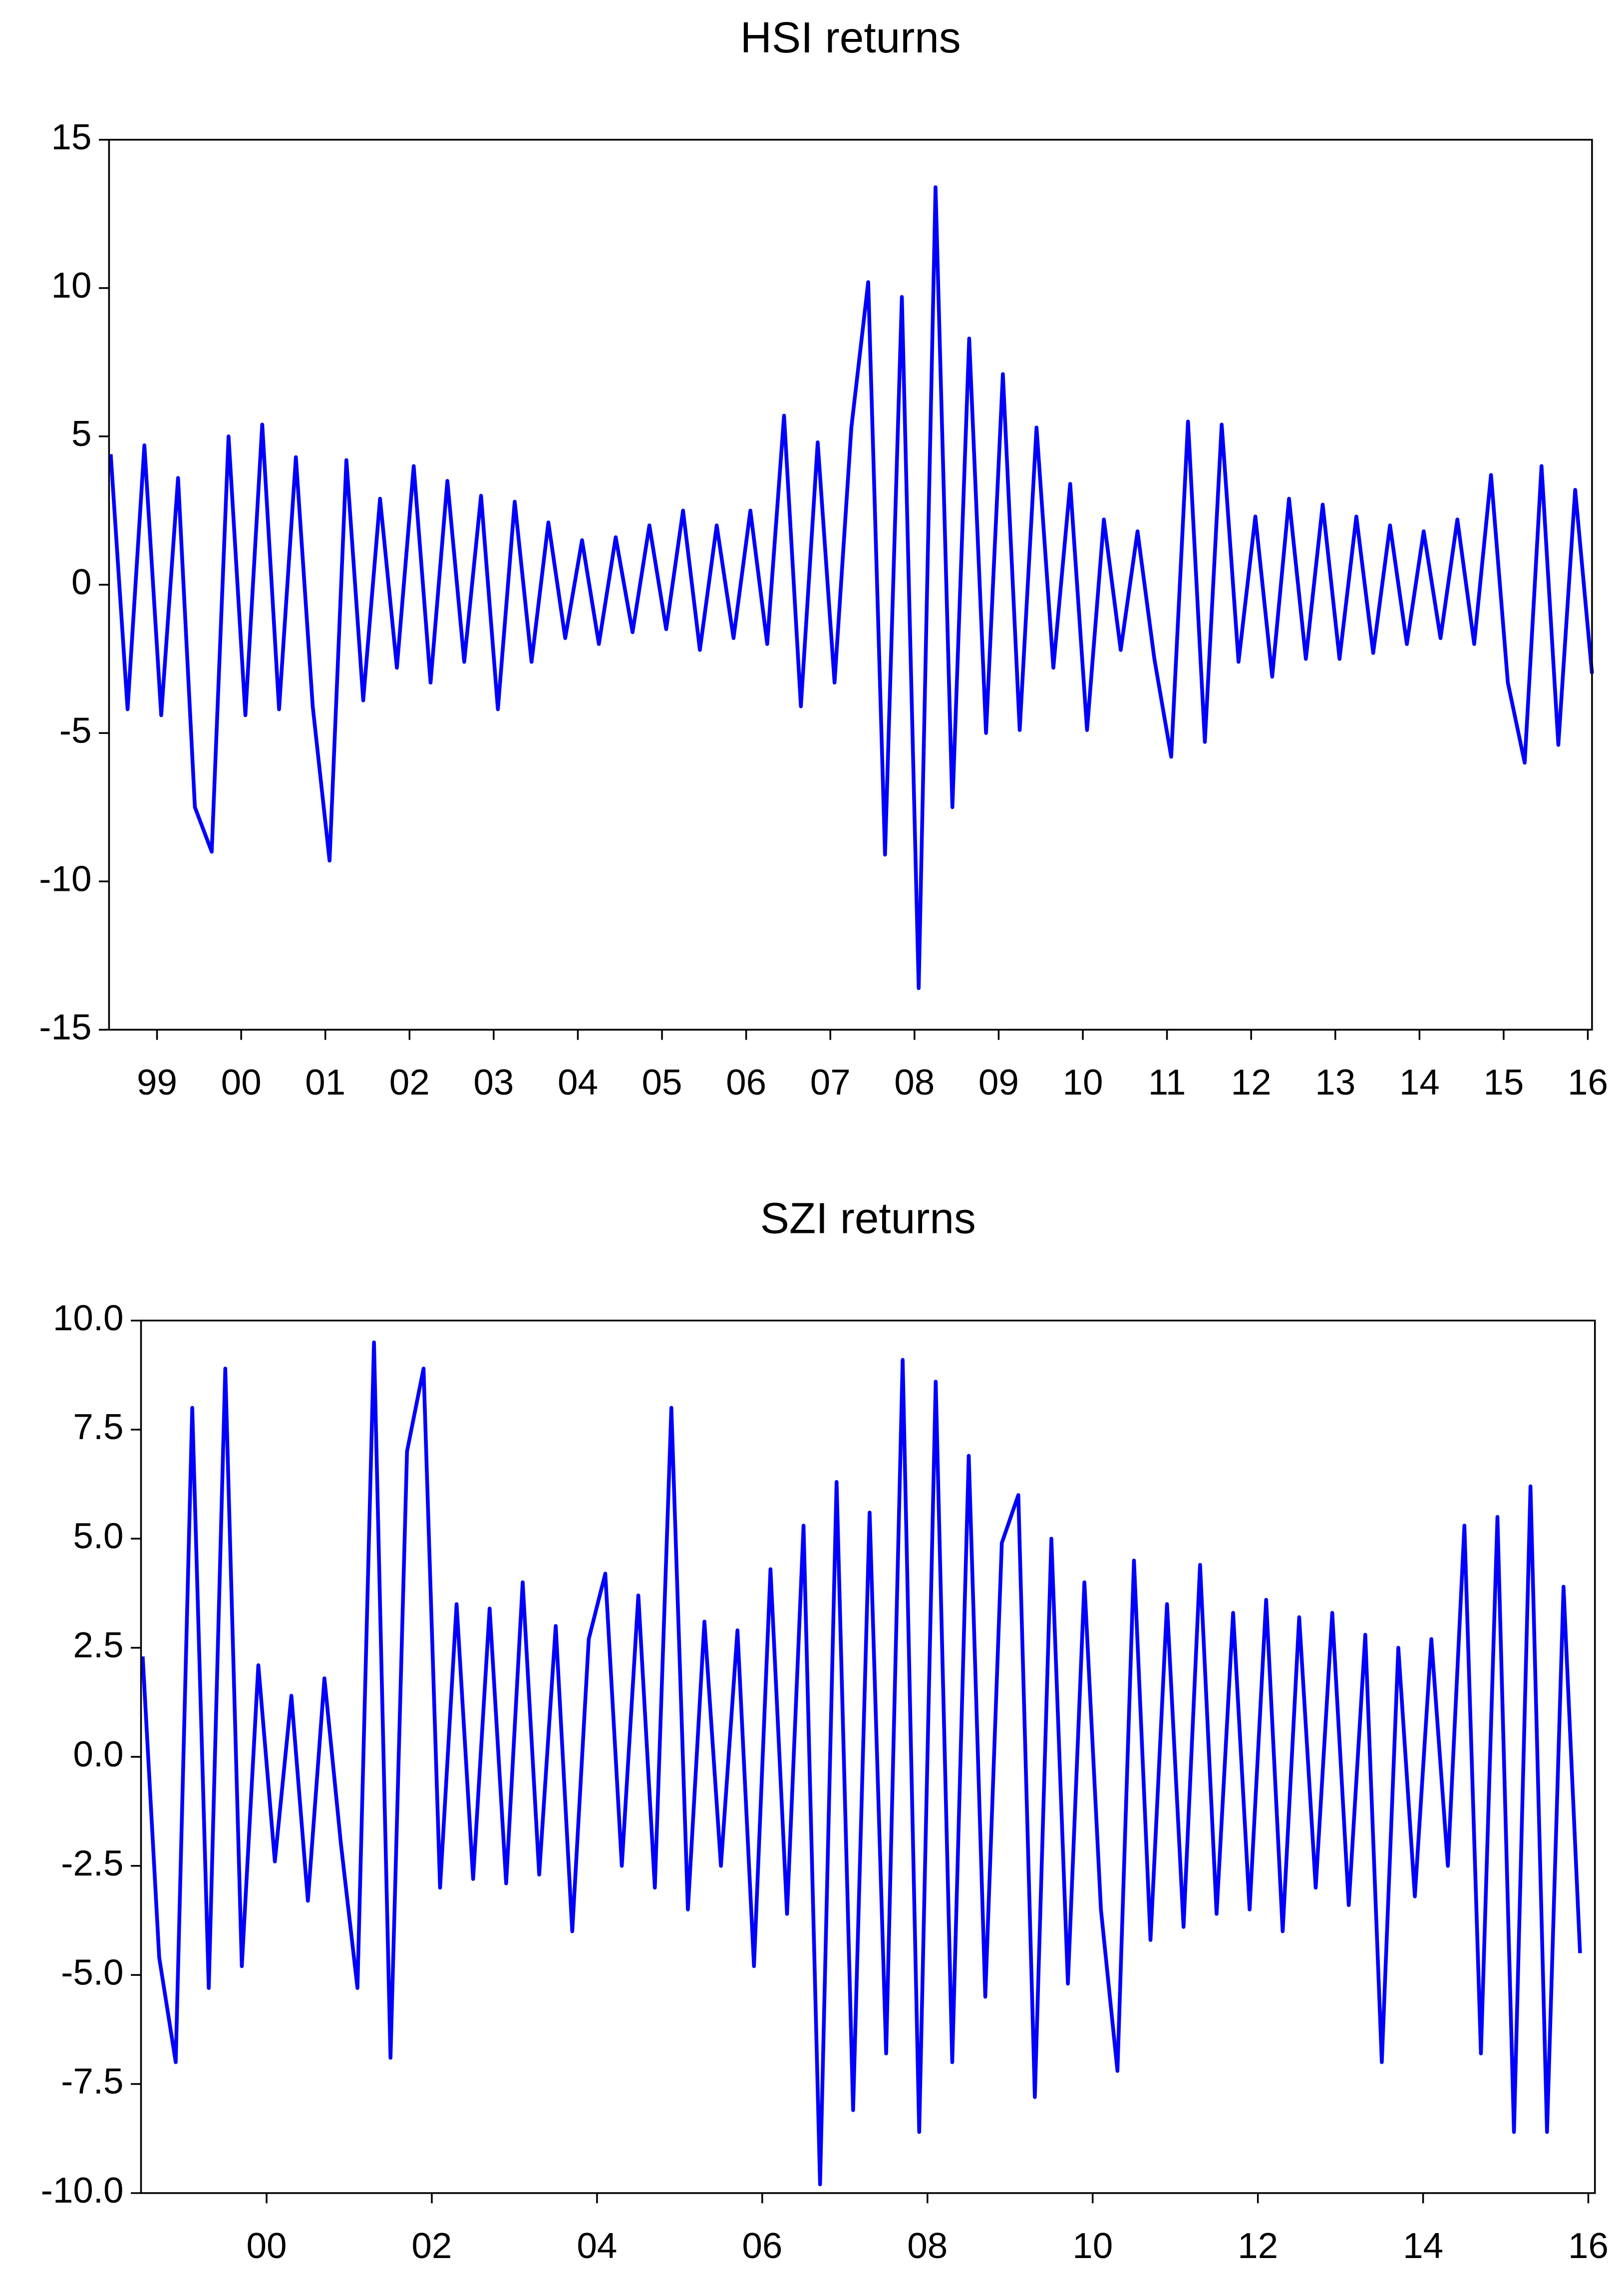  Describe the element at coordinates (98, 1645) in the screenshot. I see `y-tick-label: 2.5` at that location.